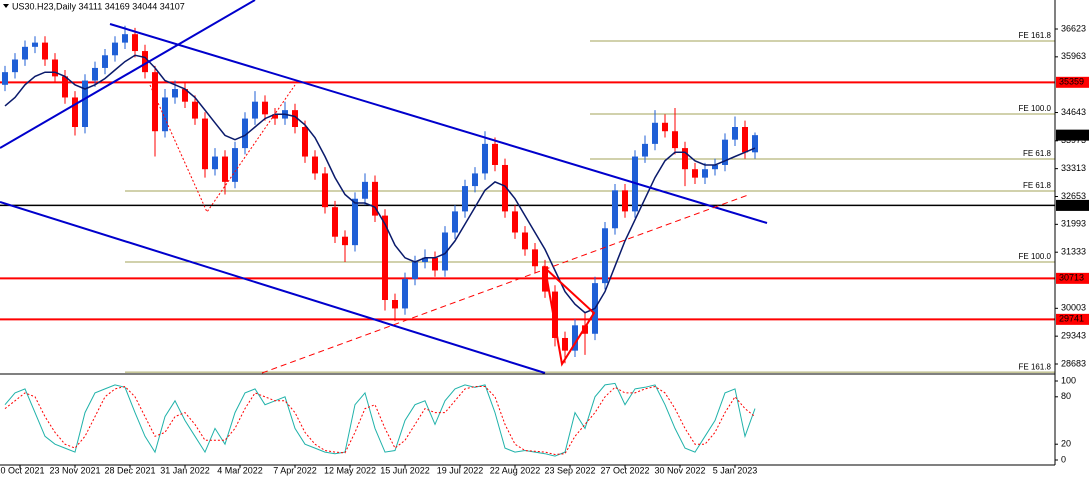 The image size is (1090, 478). I want to click on fibo-label: FE 61.8, so click(1037, 153).